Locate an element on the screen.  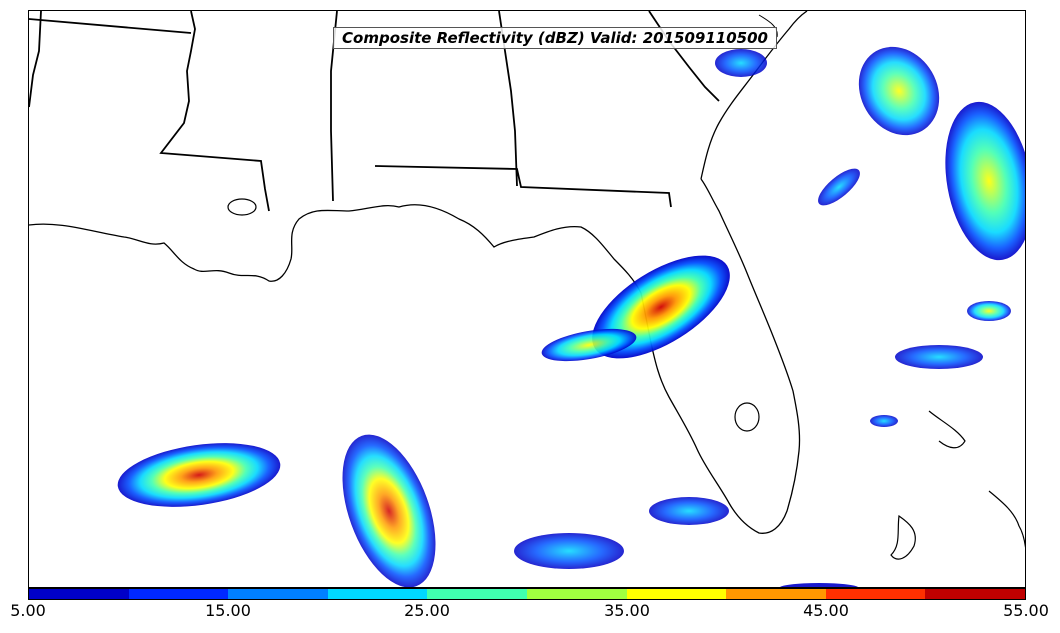
storm-cell-atlantic-north is located at coordinates (899, 91).